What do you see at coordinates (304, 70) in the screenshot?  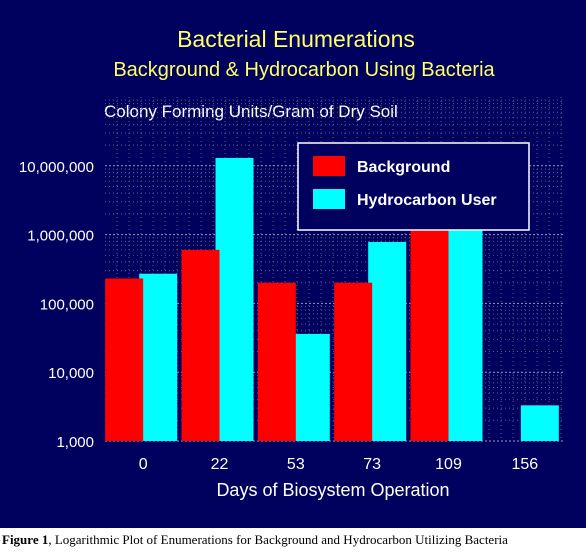 I see `chart-subtitle: Background & Hydrocarbon Using Bacteria` at bounding box center [304, 70].